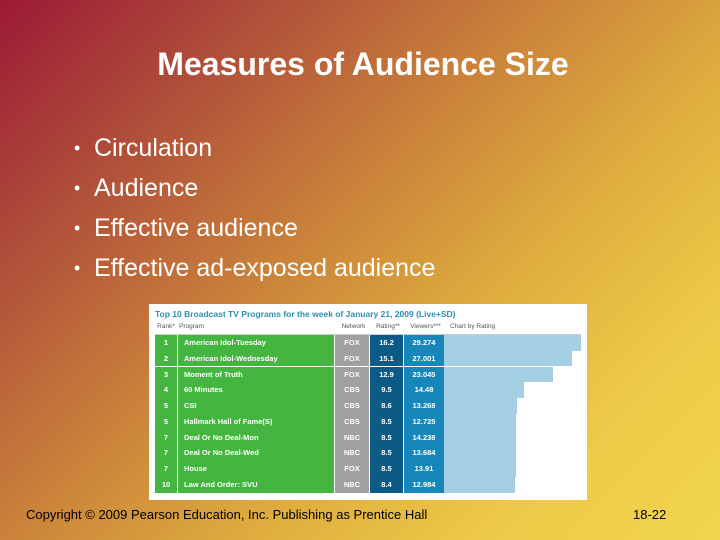  What do you see at coordinates (388, 326) in the screenshot?
I see `header-rating: Rating**` at bounding box center [388, 326].